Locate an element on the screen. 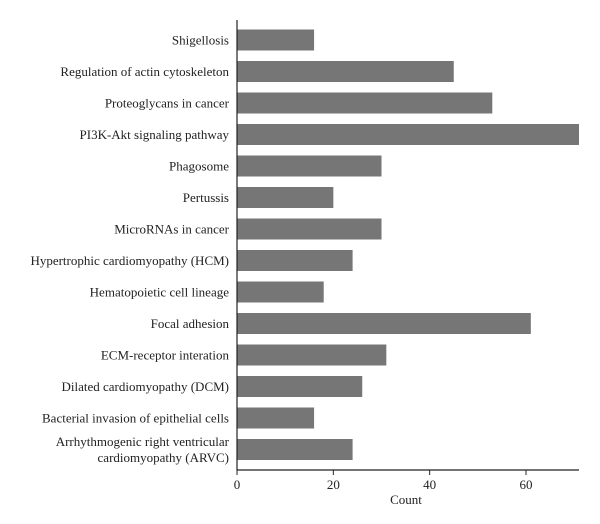 Image resolution: width=600 pixels, height=524 pixels. x-ticks-group: 0 20 40 60 is located at coordinates (383, 481).